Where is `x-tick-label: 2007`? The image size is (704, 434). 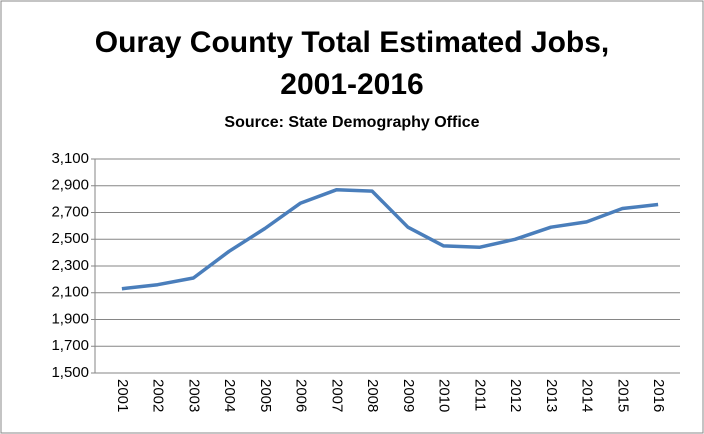 x-tick-label: 2007 is located at coordinates (336, 395).